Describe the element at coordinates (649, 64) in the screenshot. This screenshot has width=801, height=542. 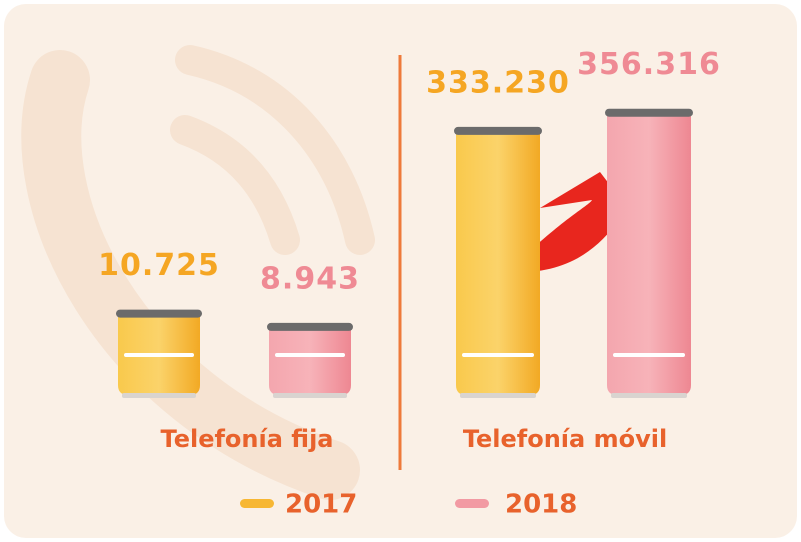
I see `value-label: 356.316` at that location.